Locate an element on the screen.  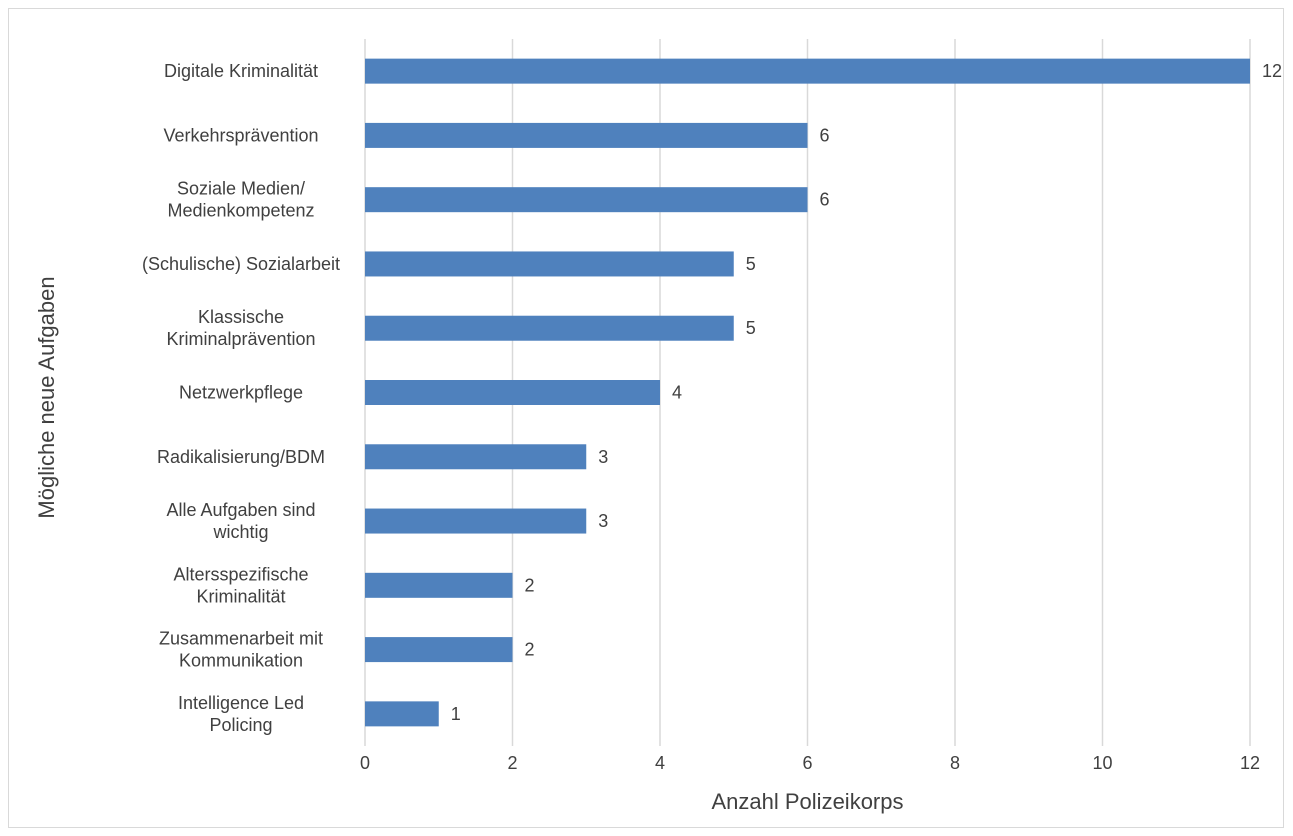
category-label: Klassische Kriminalprävention is located at coordinates (240, 328).